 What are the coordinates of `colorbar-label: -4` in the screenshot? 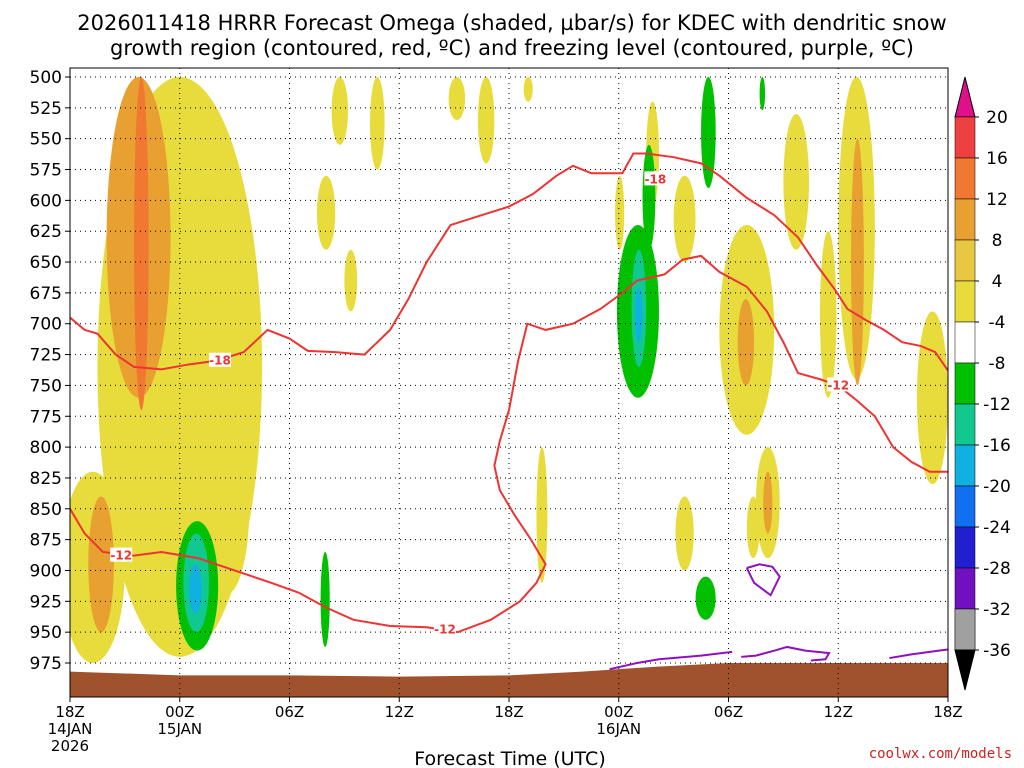 It's located at (997, 323).